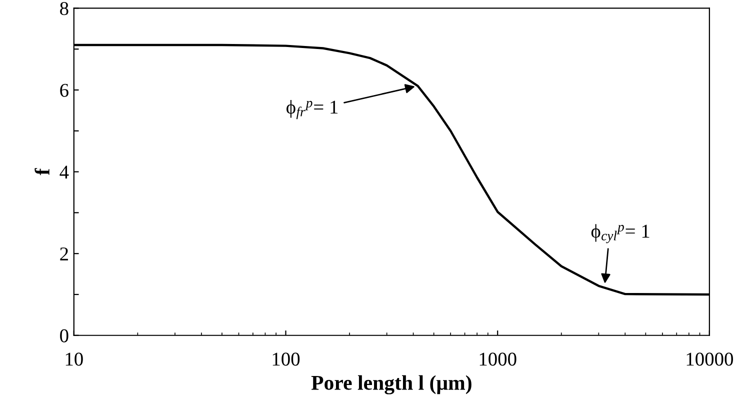 The width and height of the screenshot is (739, 409). Describe the element at coordinates (498, 359) in the screenshot. I see `x-tick-label: 1000` at that location.